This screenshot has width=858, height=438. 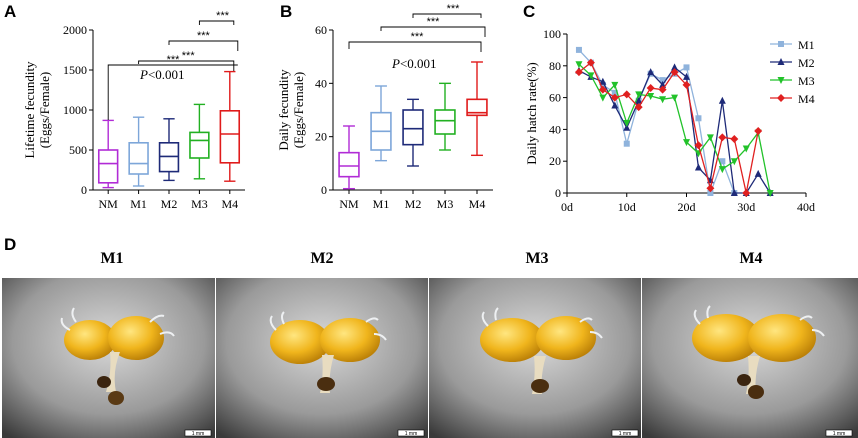 What do you see at coordinates (792, 45) in the screenshot?
I see `legend-item-m1: M1` at bounding box center [792, 45].